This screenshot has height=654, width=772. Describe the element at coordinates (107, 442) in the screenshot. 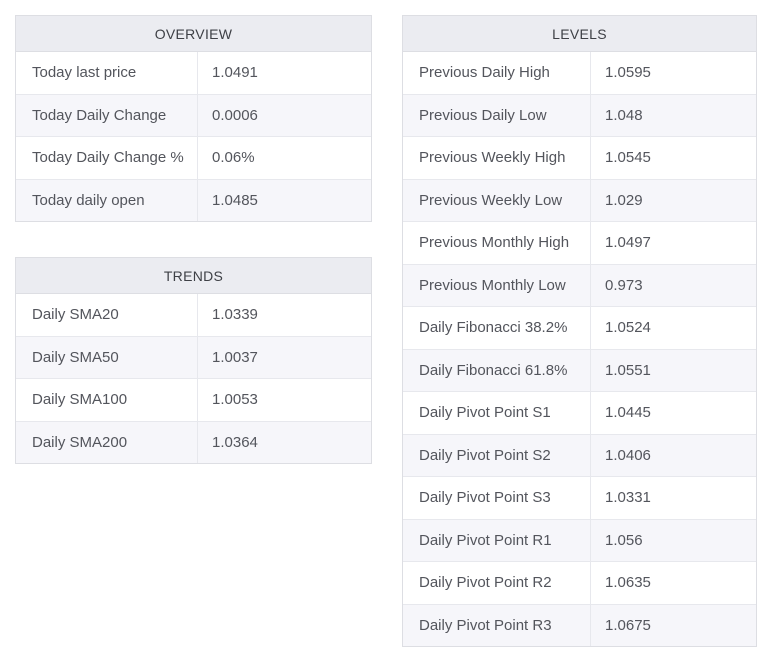

I see `row-label: Daily SMA200` at that location.